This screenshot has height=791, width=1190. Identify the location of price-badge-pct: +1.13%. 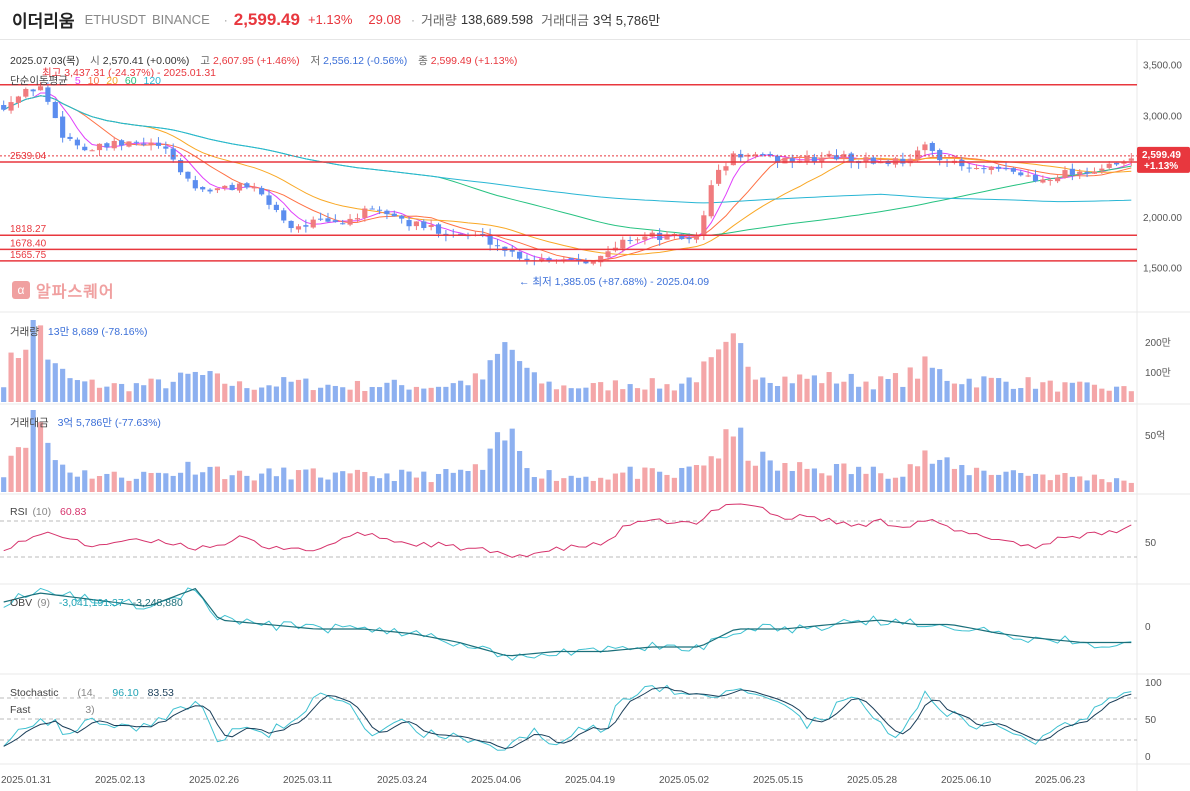
(1161, 166).